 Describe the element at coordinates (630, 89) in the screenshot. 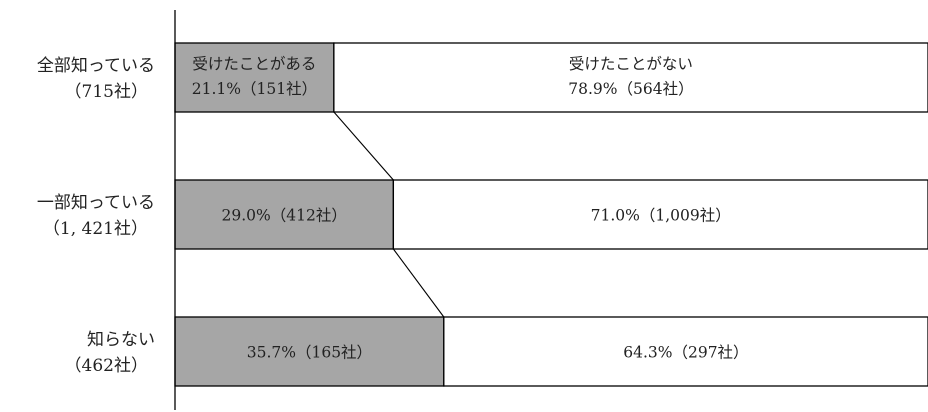

I see `data-label-2-1: 78.9%（564社）` at that location.